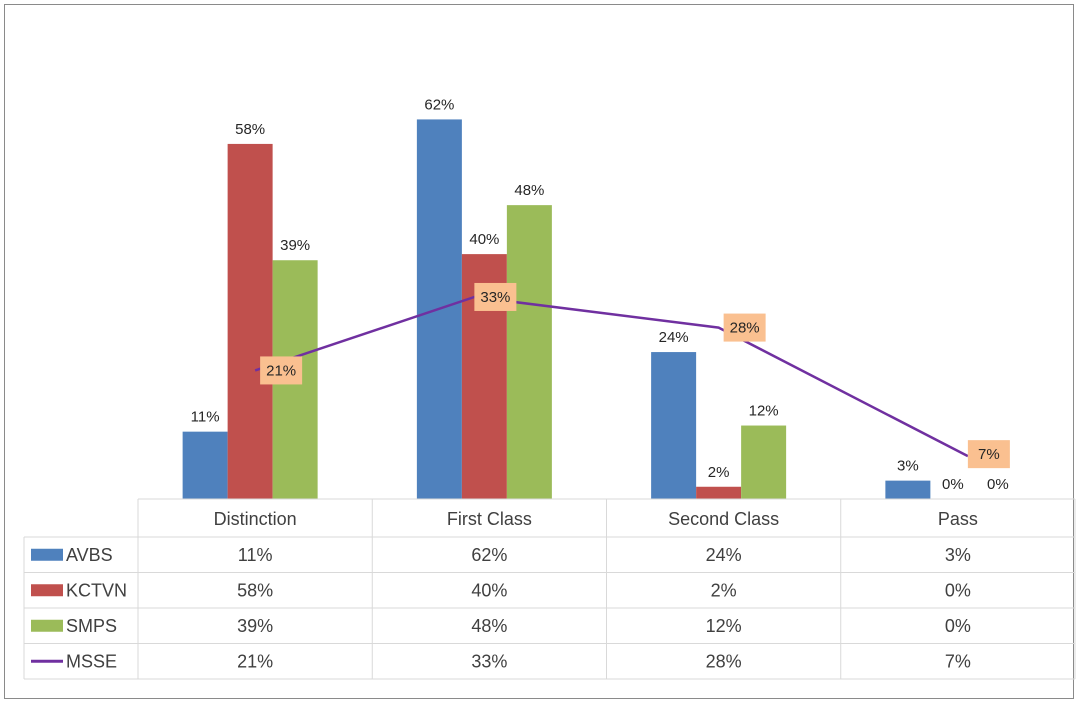  What do you see at coordinates (89, 555) in the screenshot?
I see `legend-label-avbs: AVBS` at bounding box center [89, 555].